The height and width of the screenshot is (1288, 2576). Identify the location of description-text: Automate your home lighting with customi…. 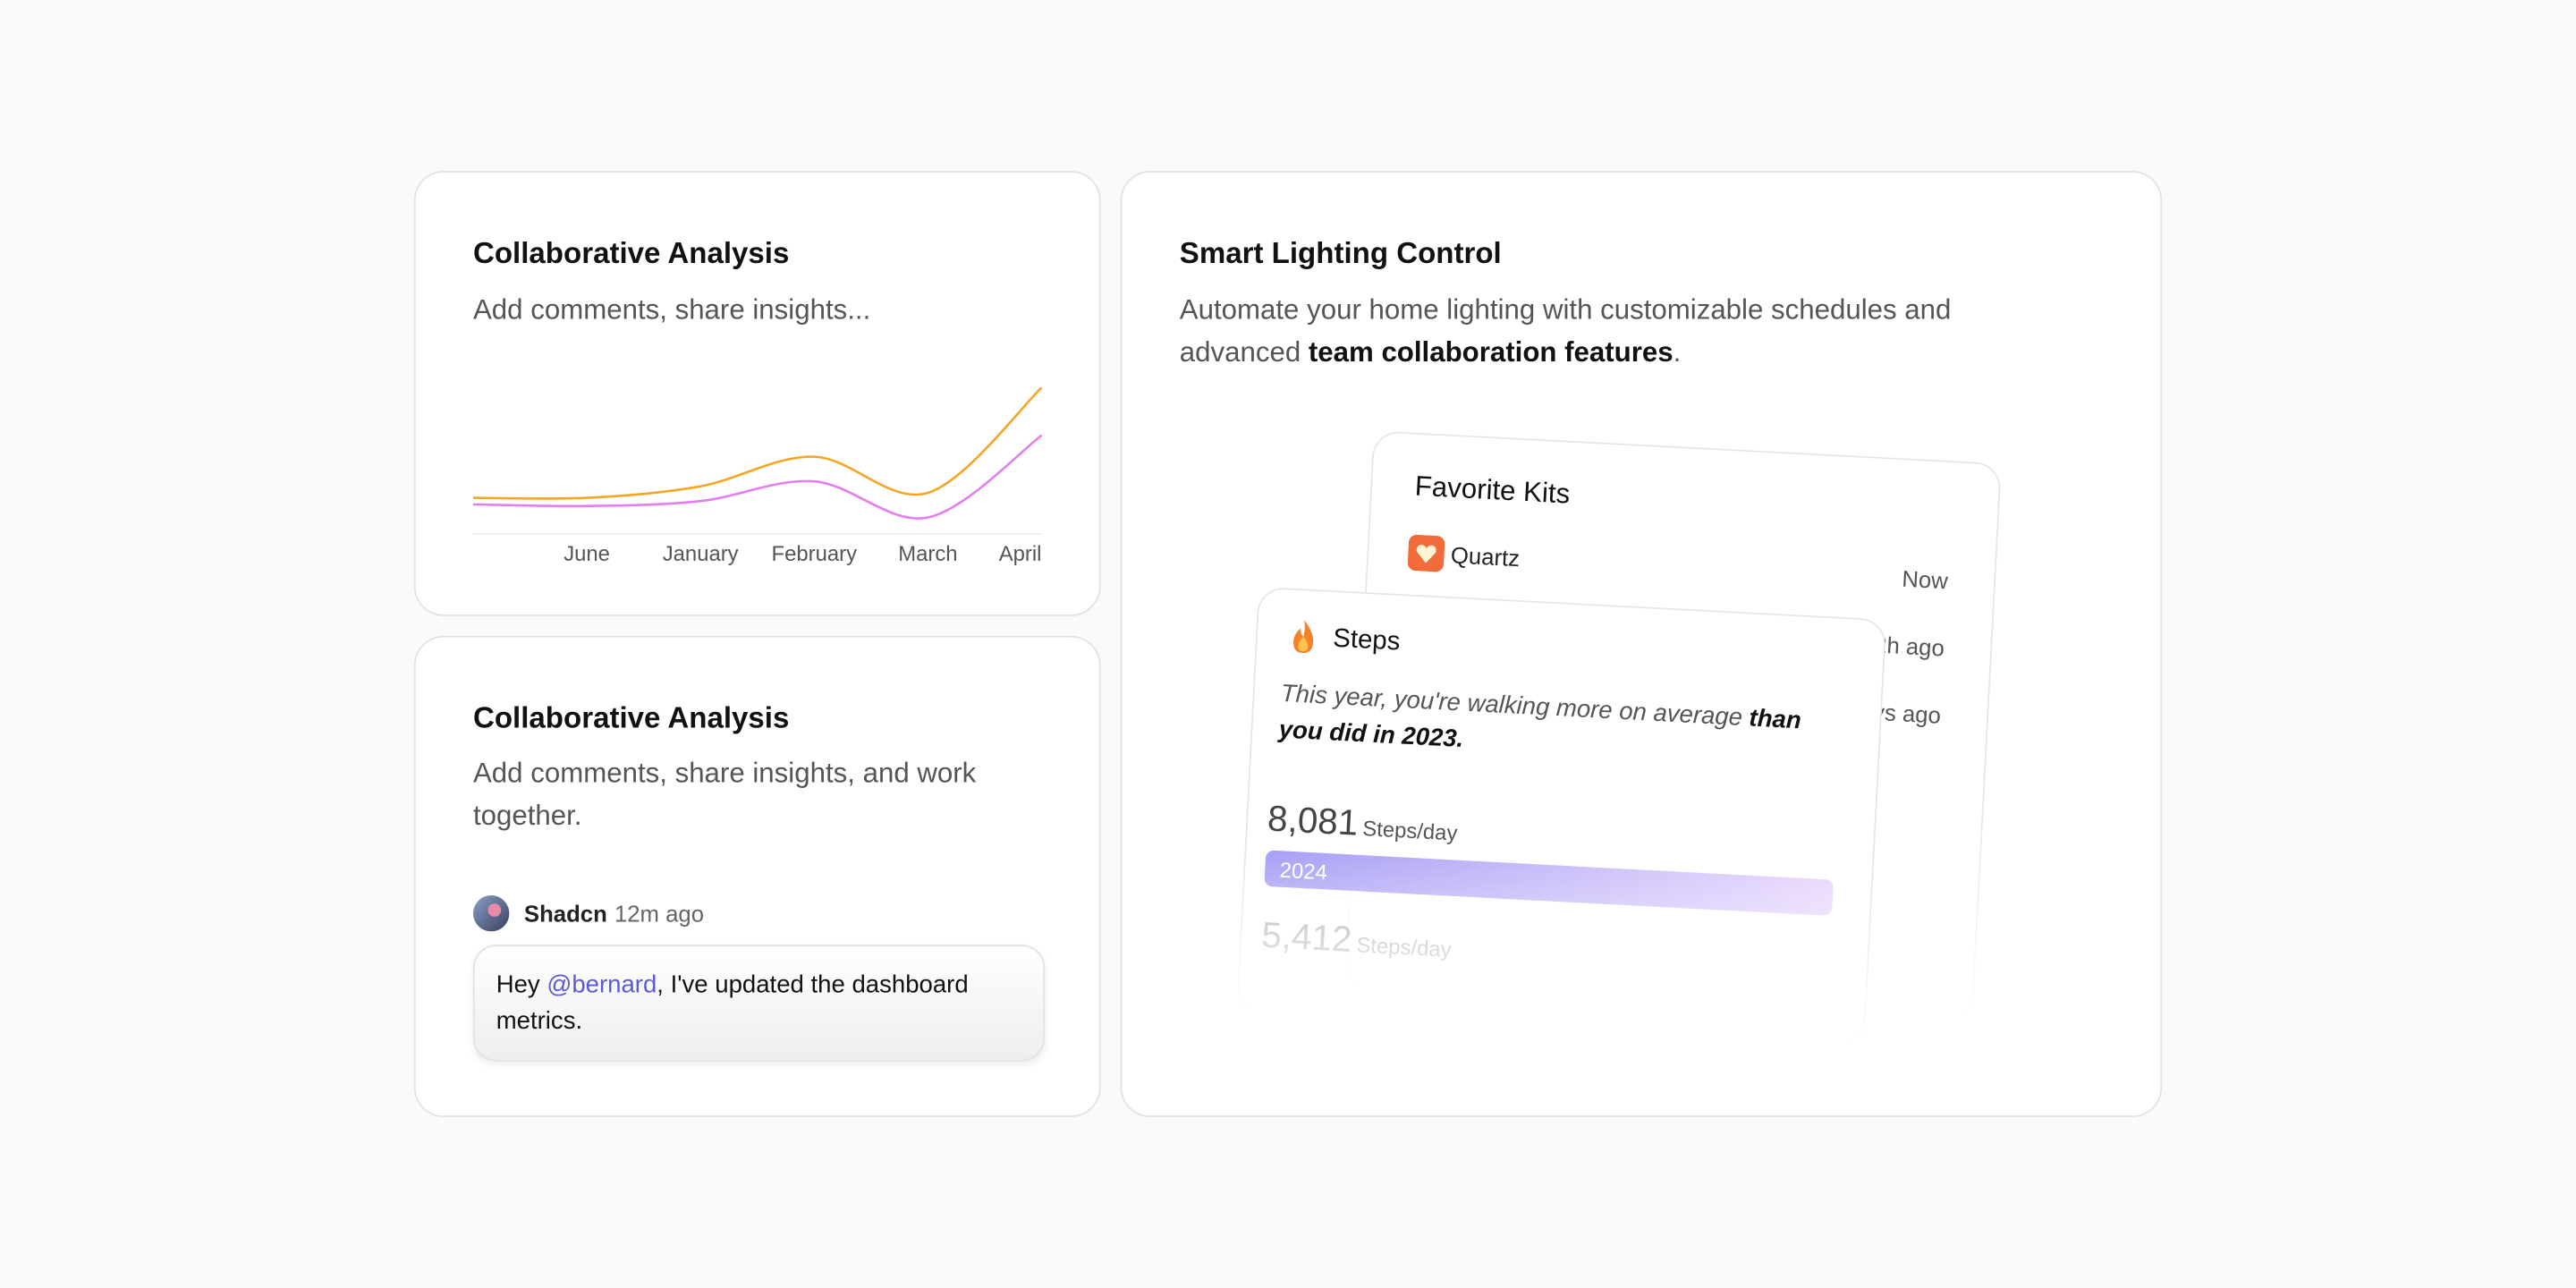
(1565, 331).